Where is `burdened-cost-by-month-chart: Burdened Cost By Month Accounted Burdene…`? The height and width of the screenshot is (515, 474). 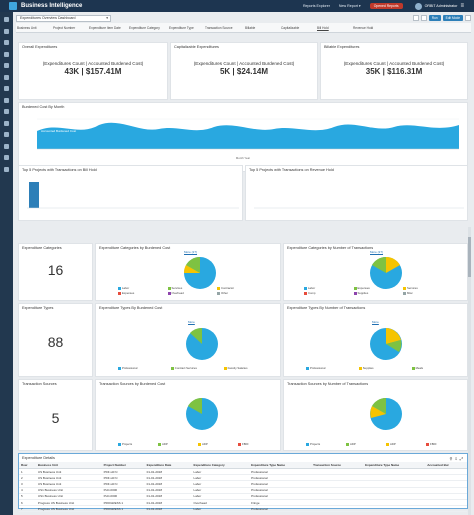
burdened-cost-by-month-chart: Burdened Cost By Month Accounted Burdene… is located at coordinates (243, 137).